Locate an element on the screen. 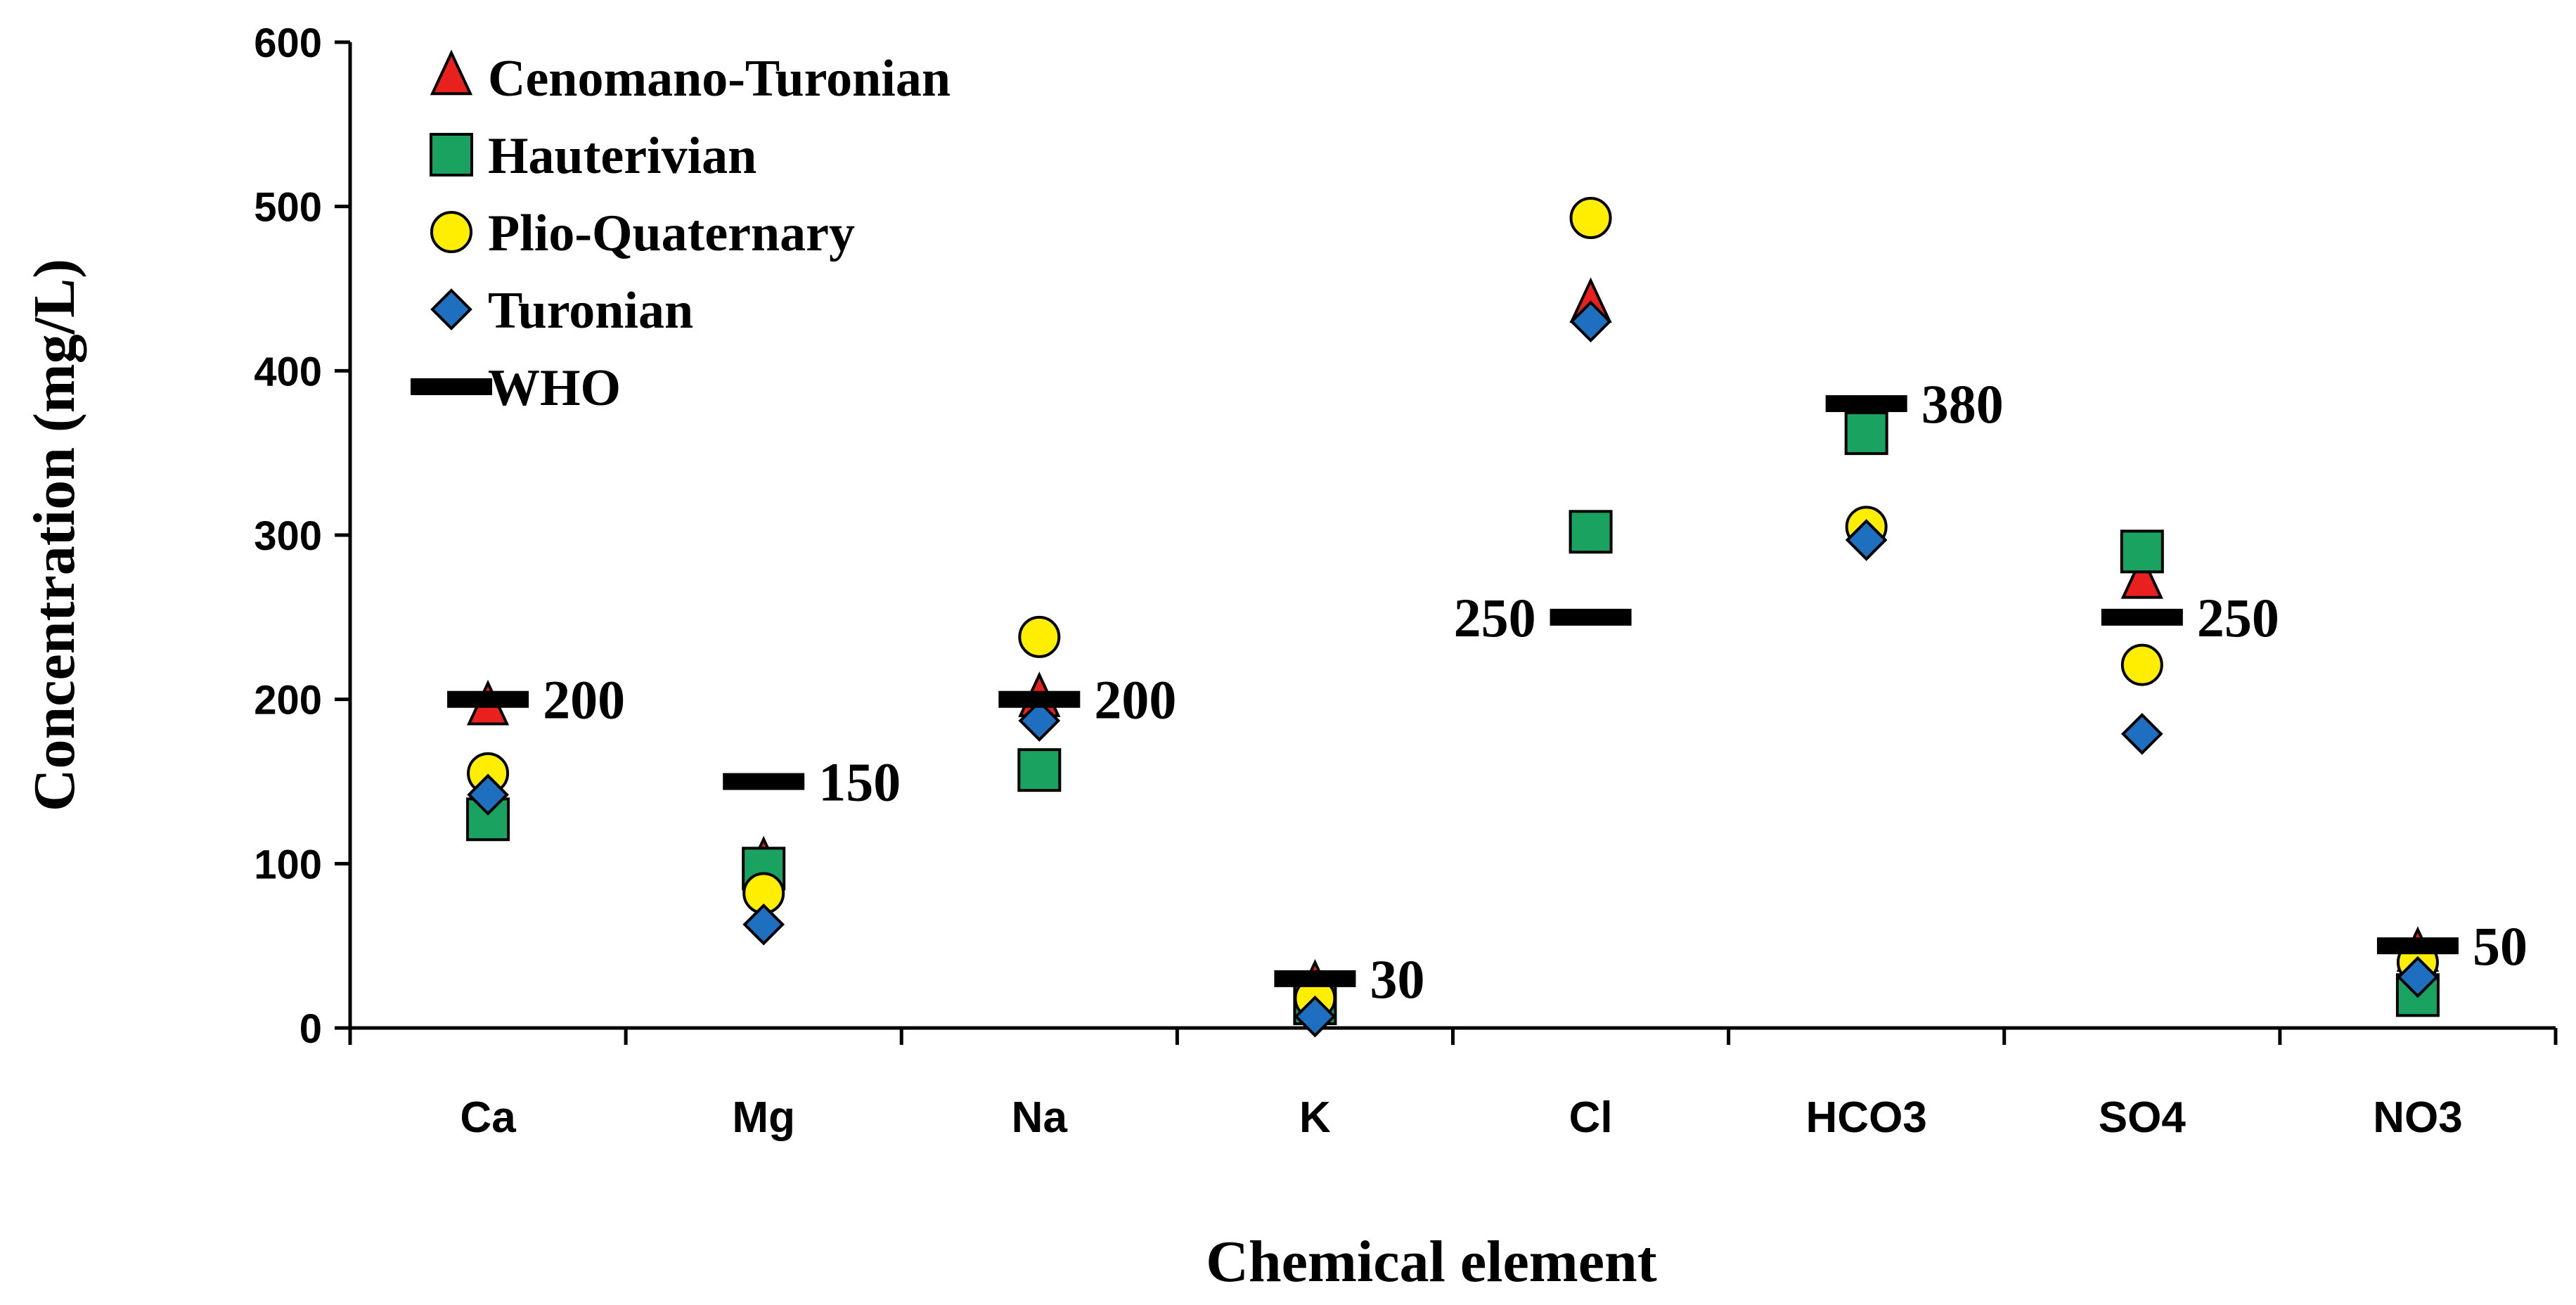 The height and width of the screenshot is (1305, 2576). legend-marker-cenomano-turonian is located at coordinates (451, 72).